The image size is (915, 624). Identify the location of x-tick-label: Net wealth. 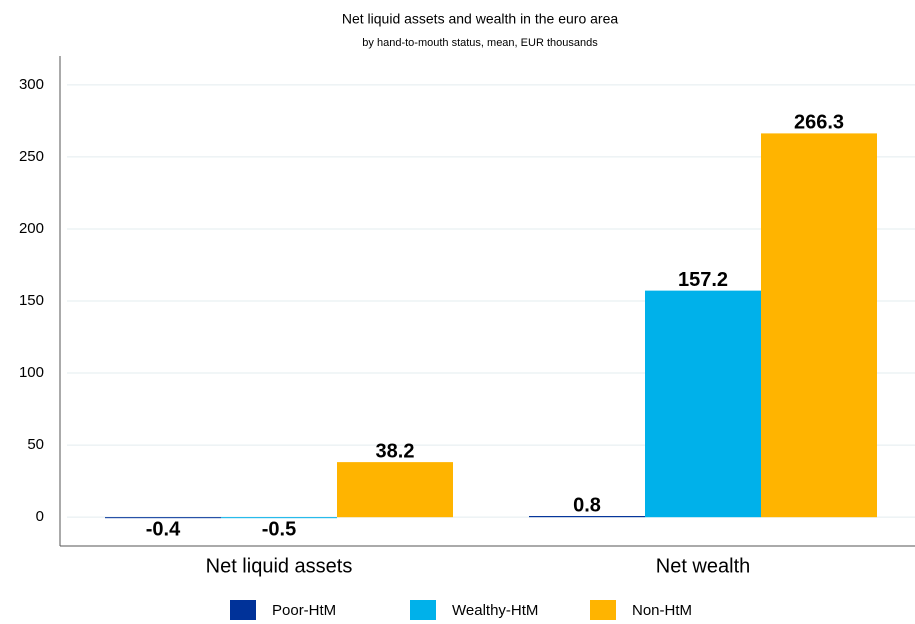
(703, 566).